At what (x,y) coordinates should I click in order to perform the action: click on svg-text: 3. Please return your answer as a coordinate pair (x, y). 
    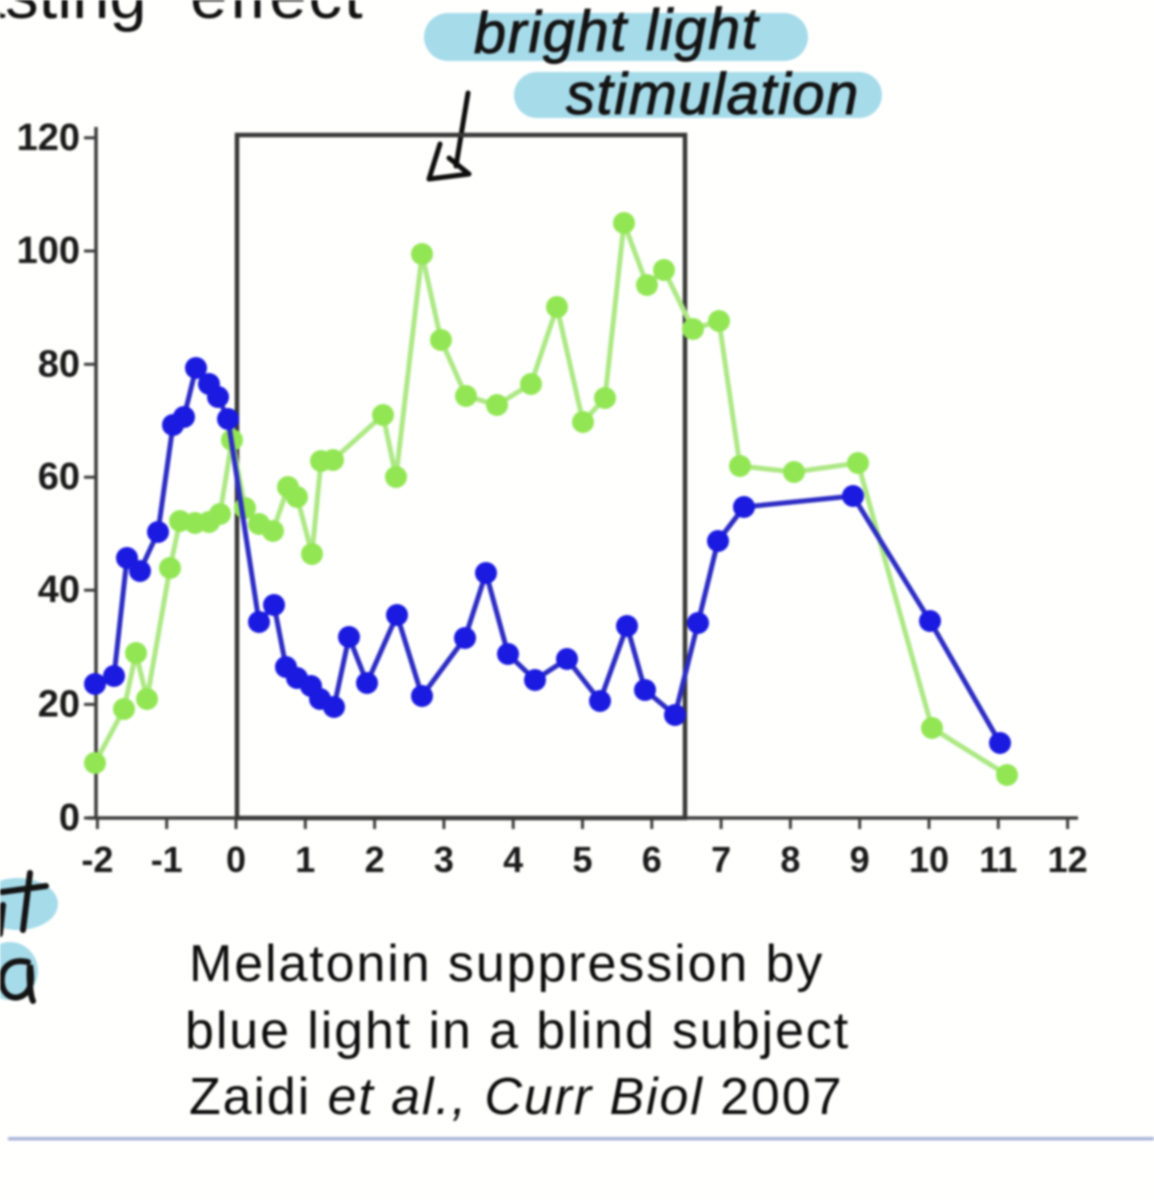
    Looking at the image, I should click on (444, 859).